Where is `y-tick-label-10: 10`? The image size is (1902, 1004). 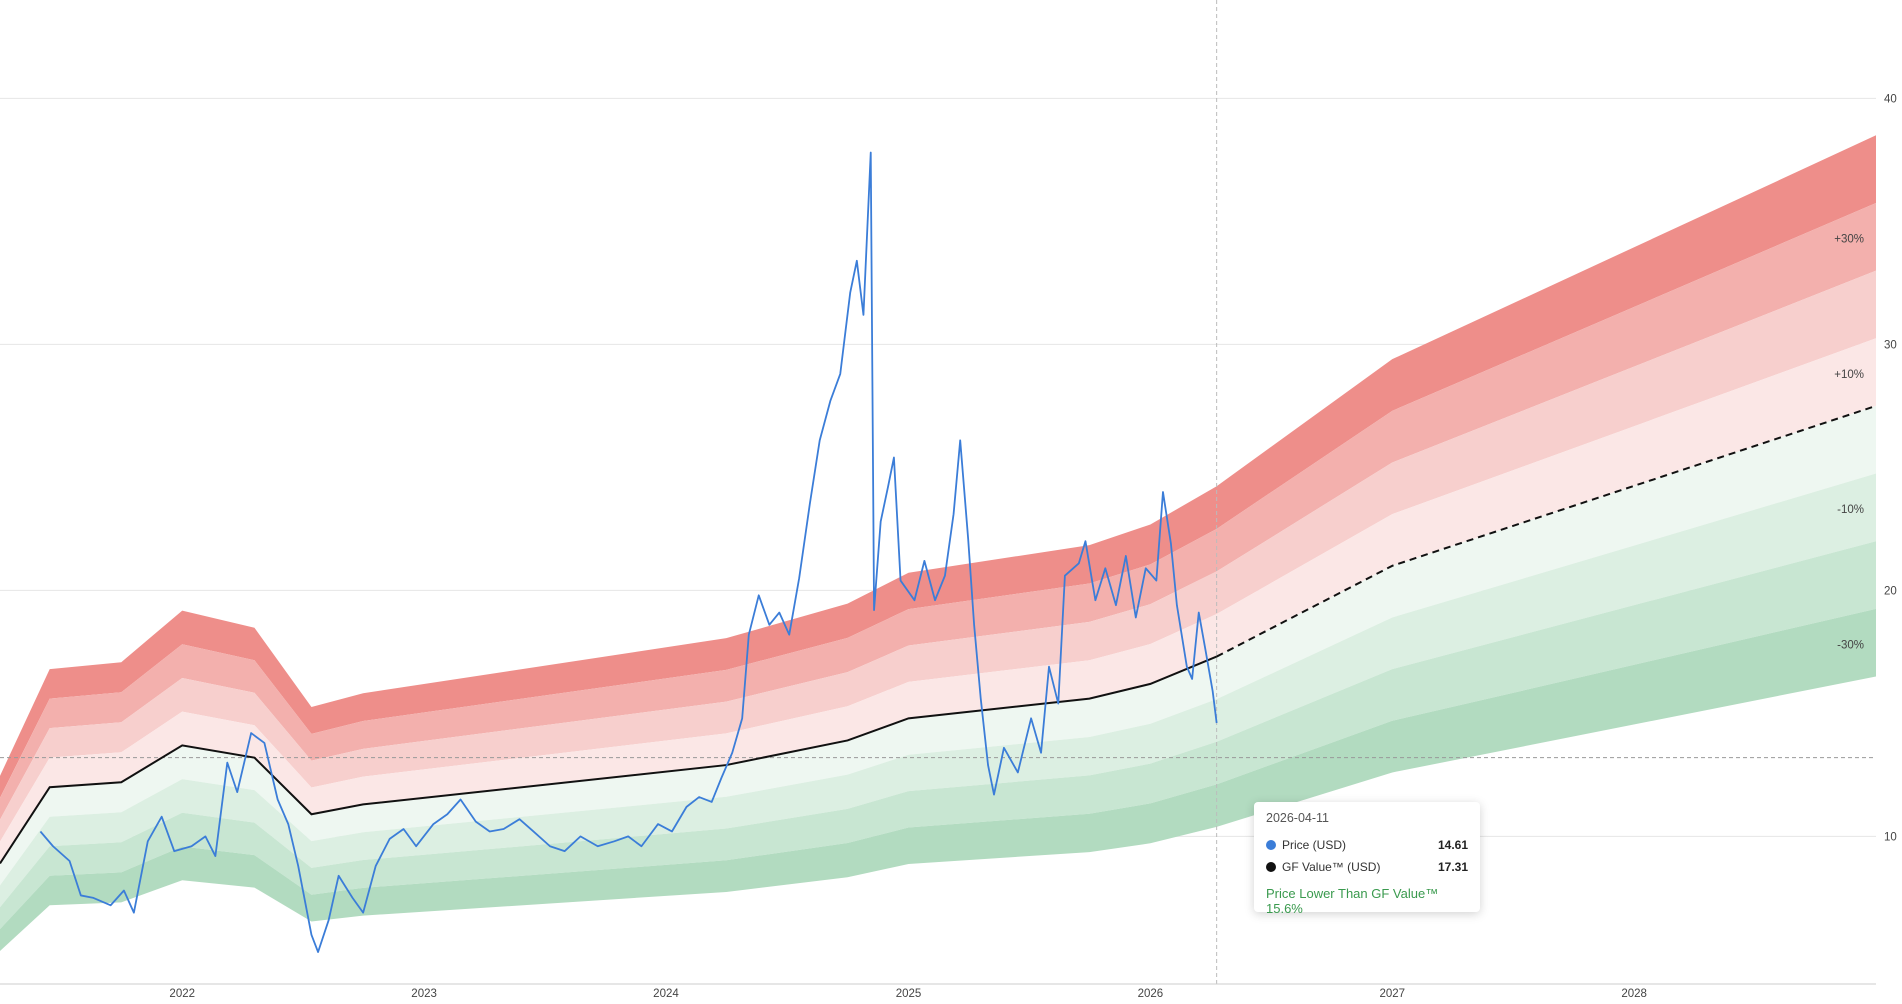
y-tick-label-10: 10 is located at coordinates (1890, 837).